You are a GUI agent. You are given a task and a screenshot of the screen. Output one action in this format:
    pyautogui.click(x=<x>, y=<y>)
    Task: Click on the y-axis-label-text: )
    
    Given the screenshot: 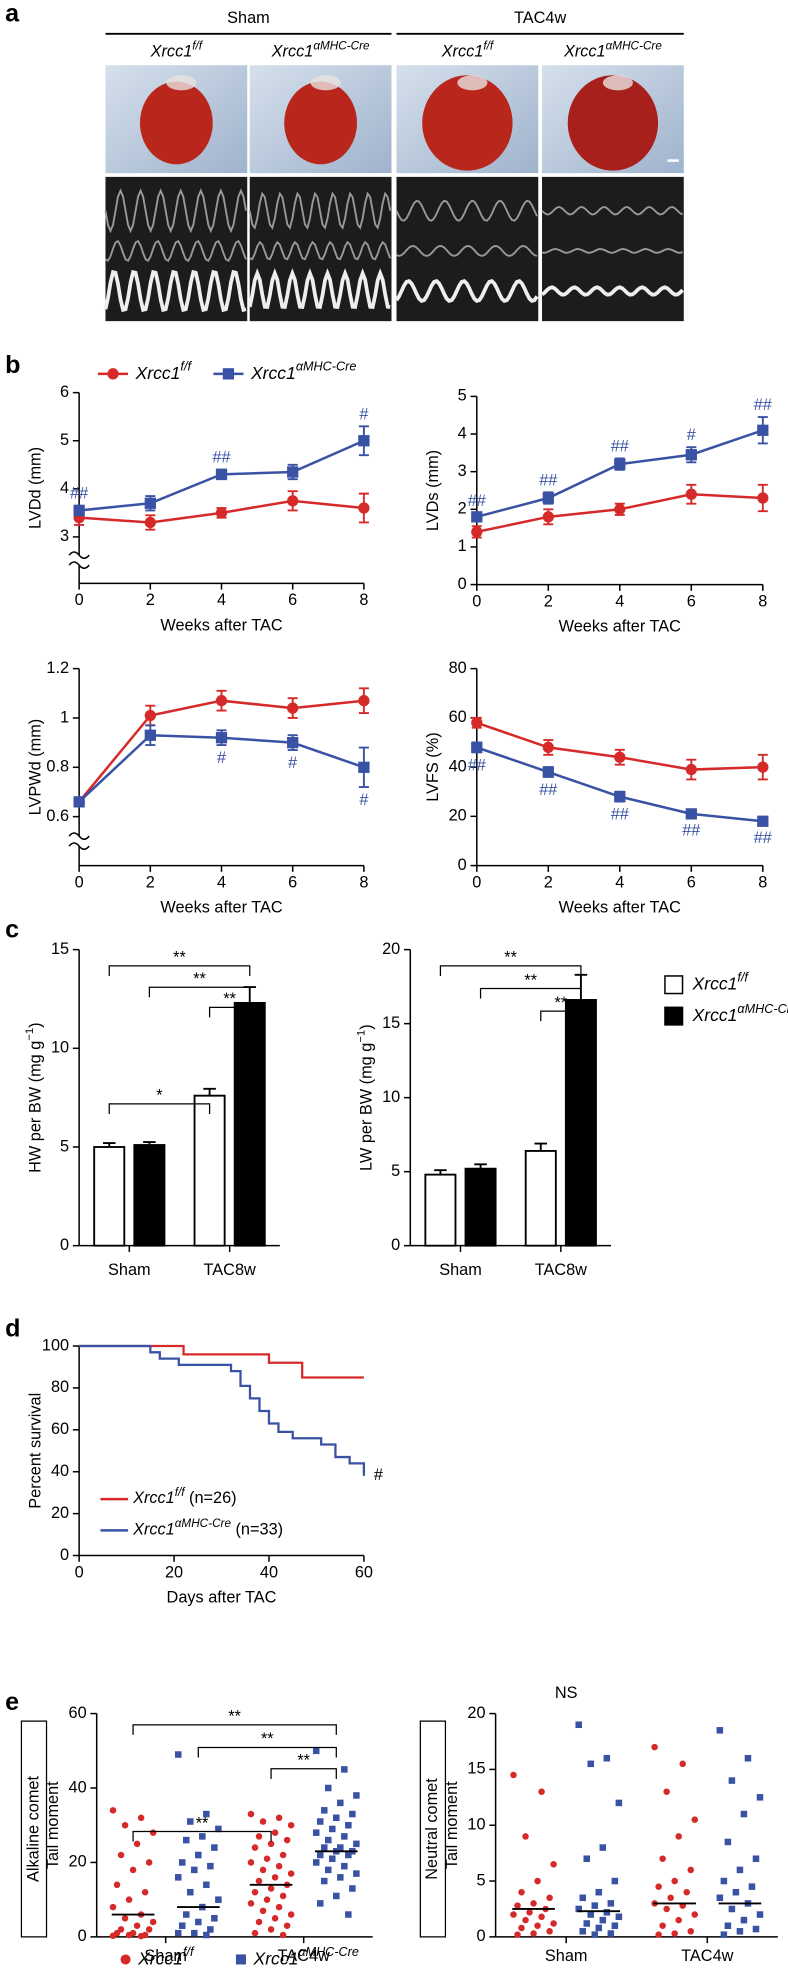 What is the action you would take?
    pyautogui.click(x=36, y=1024)
    